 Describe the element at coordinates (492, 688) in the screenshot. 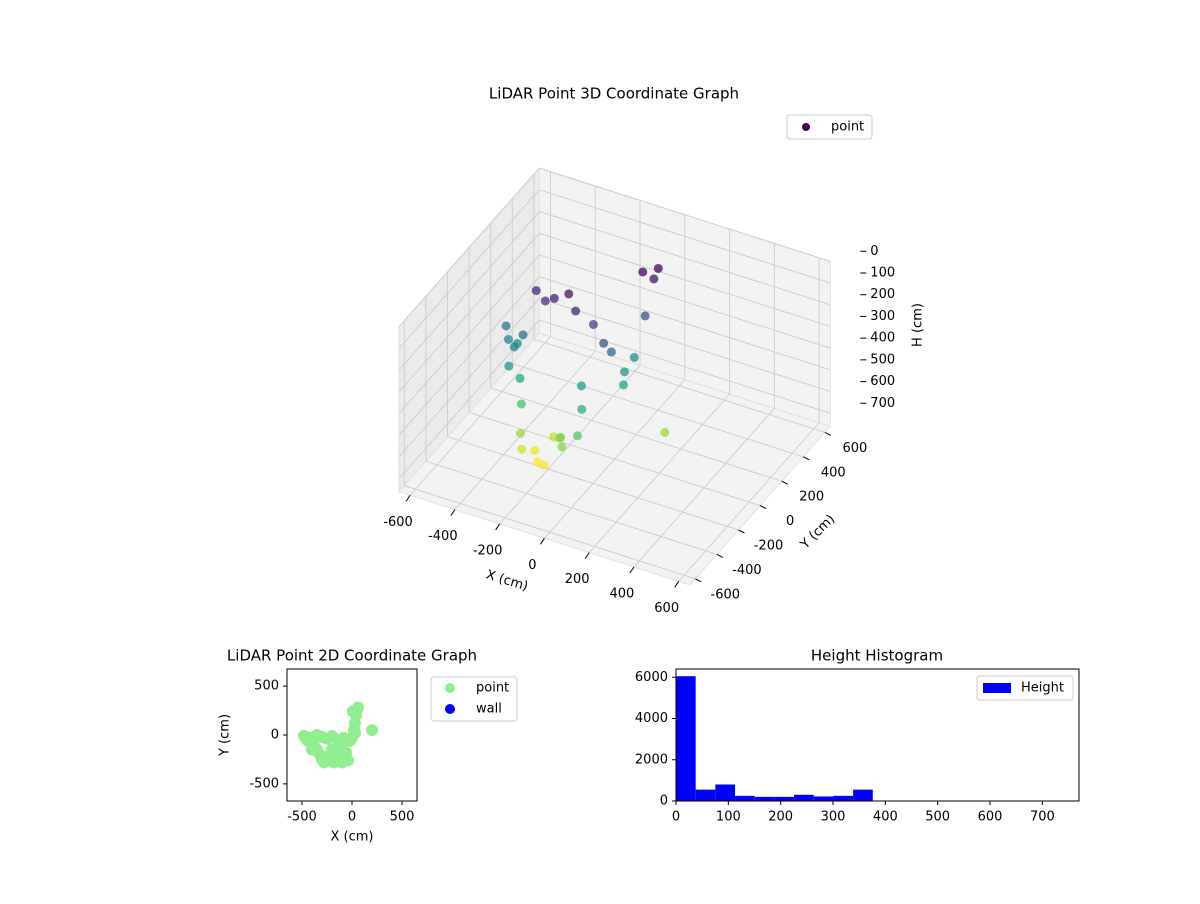

I see `legend-label: point` at that location.